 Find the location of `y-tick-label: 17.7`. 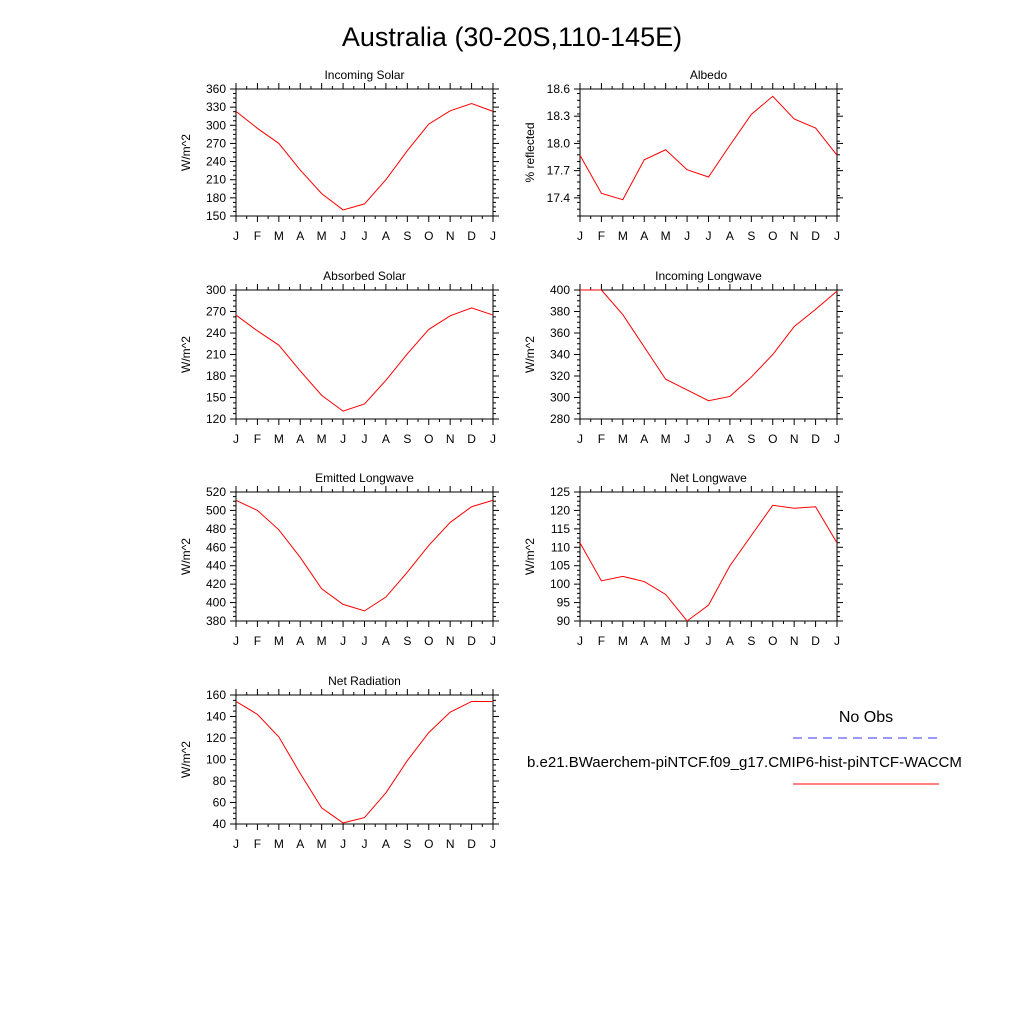

y-tick-label: 17.7 is located at coordinates (559, 171).